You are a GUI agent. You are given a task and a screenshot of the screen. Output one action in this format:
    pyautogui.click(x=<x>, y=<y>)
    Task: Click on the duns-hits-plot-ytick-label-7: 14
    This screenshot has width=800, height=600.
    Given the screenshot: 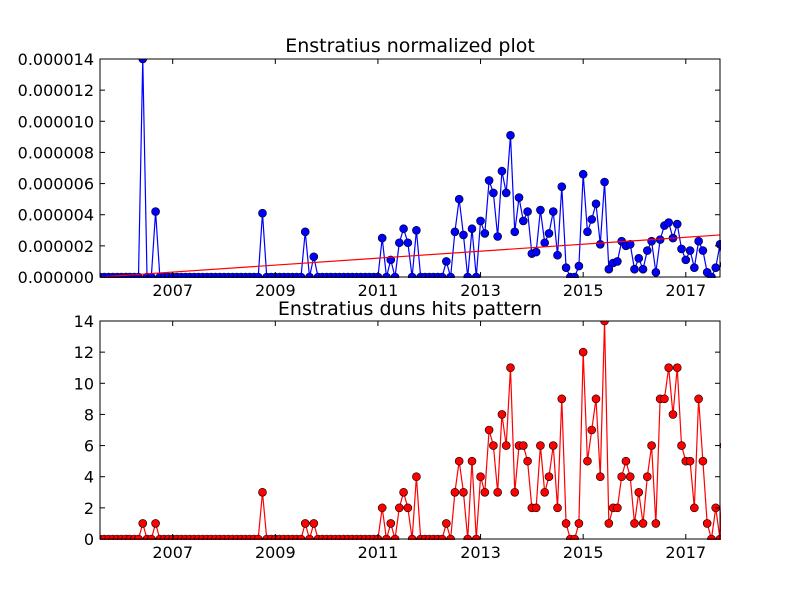 What is the action you would take?
    pyautogui.click(x=84, y=321)
    